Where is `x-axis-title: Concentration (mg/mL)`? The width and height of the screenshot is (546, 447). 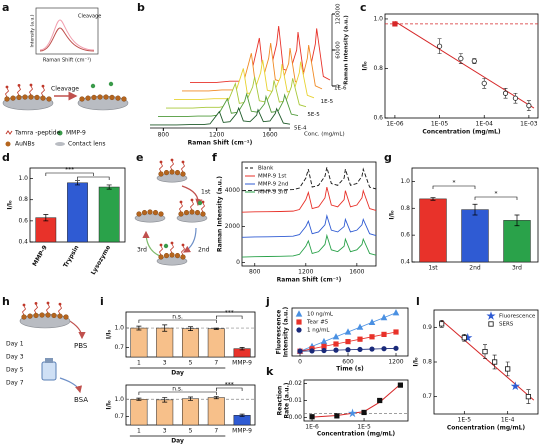 x-axis-title: Concentration (mg/mL) is located at coordinates (461, 132).